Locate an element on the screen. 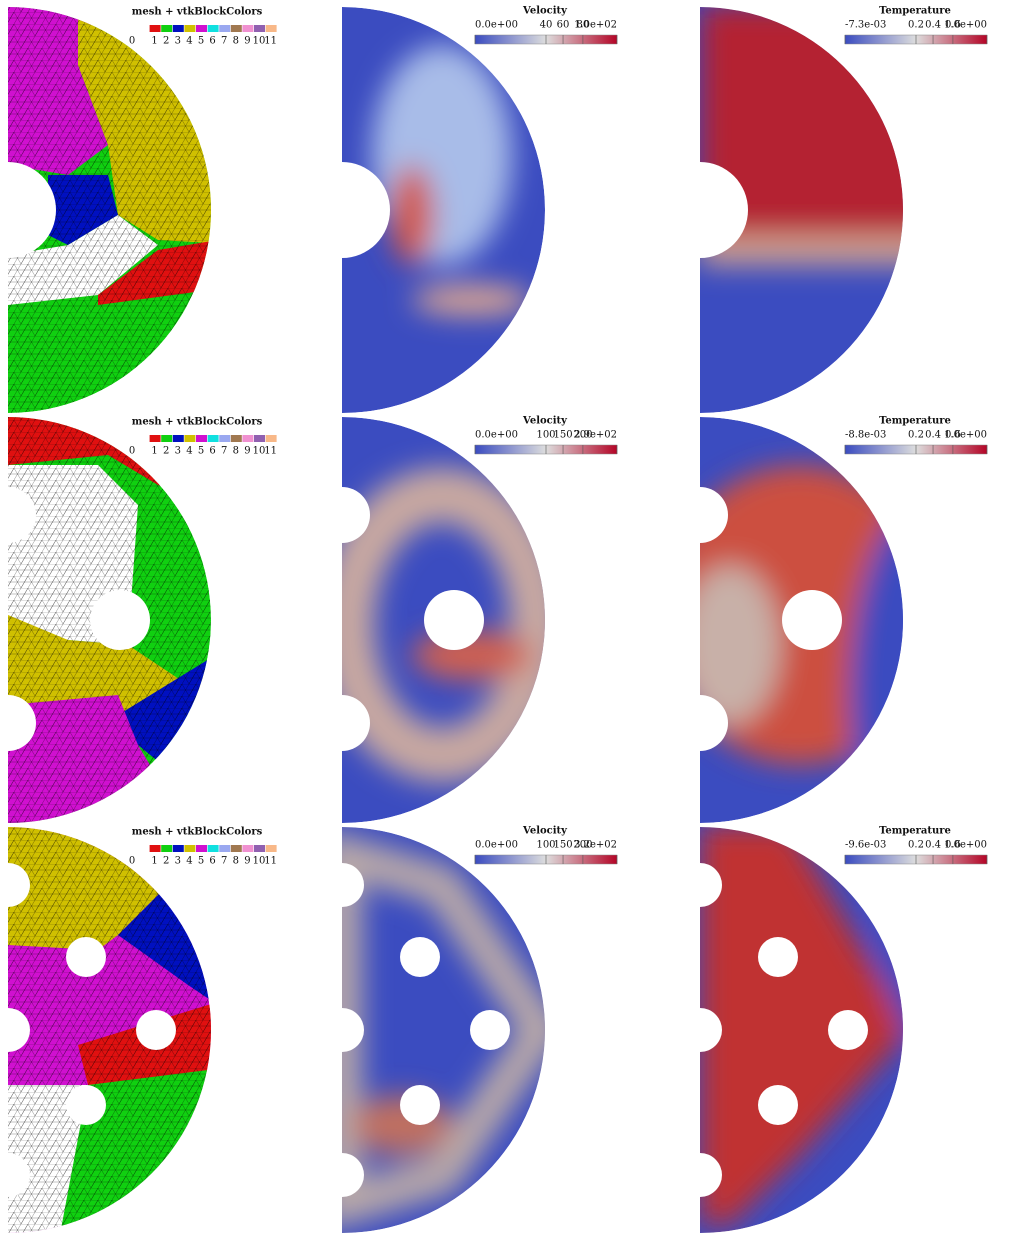 Image resolution: width=1012 pixels, height=1240 pixels. colorbar-tick-label: 200 is located at coordinates (582, 845).